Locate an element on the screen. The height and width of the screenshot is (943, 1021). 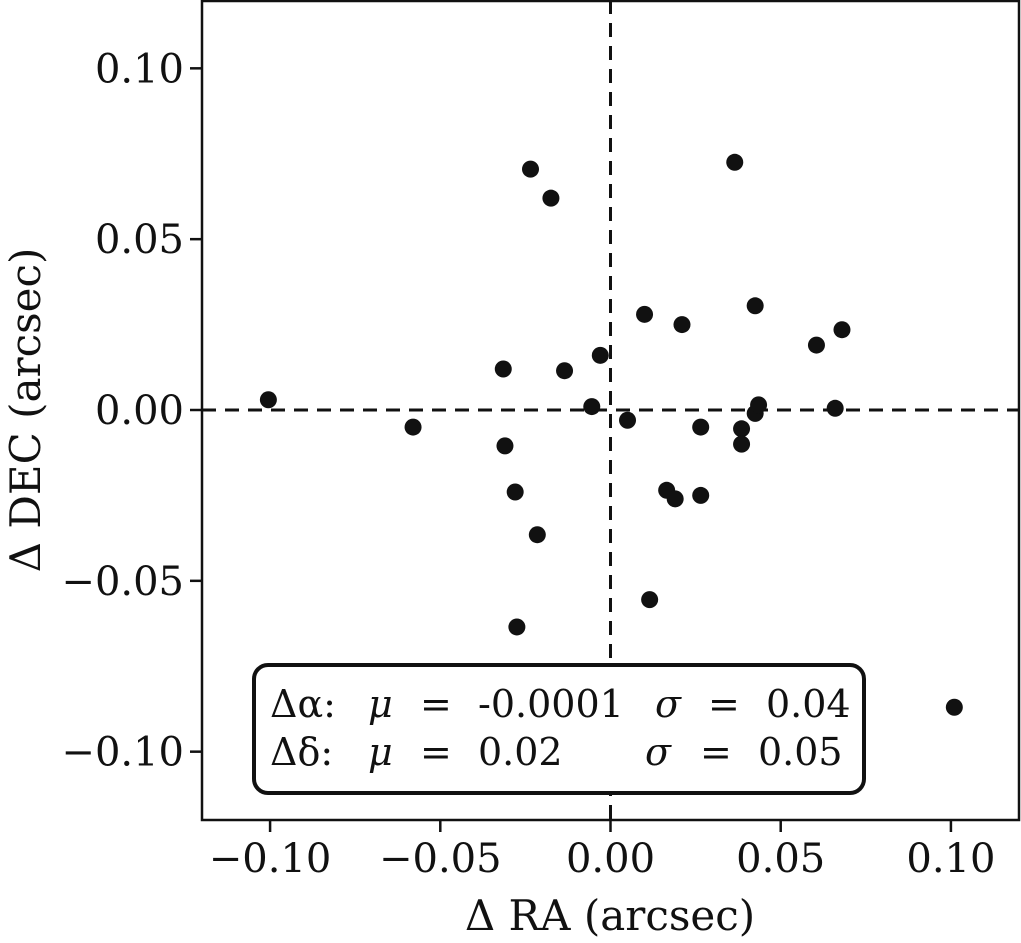
y-tick-label: −0.05 is located at coordinates (122, 582).